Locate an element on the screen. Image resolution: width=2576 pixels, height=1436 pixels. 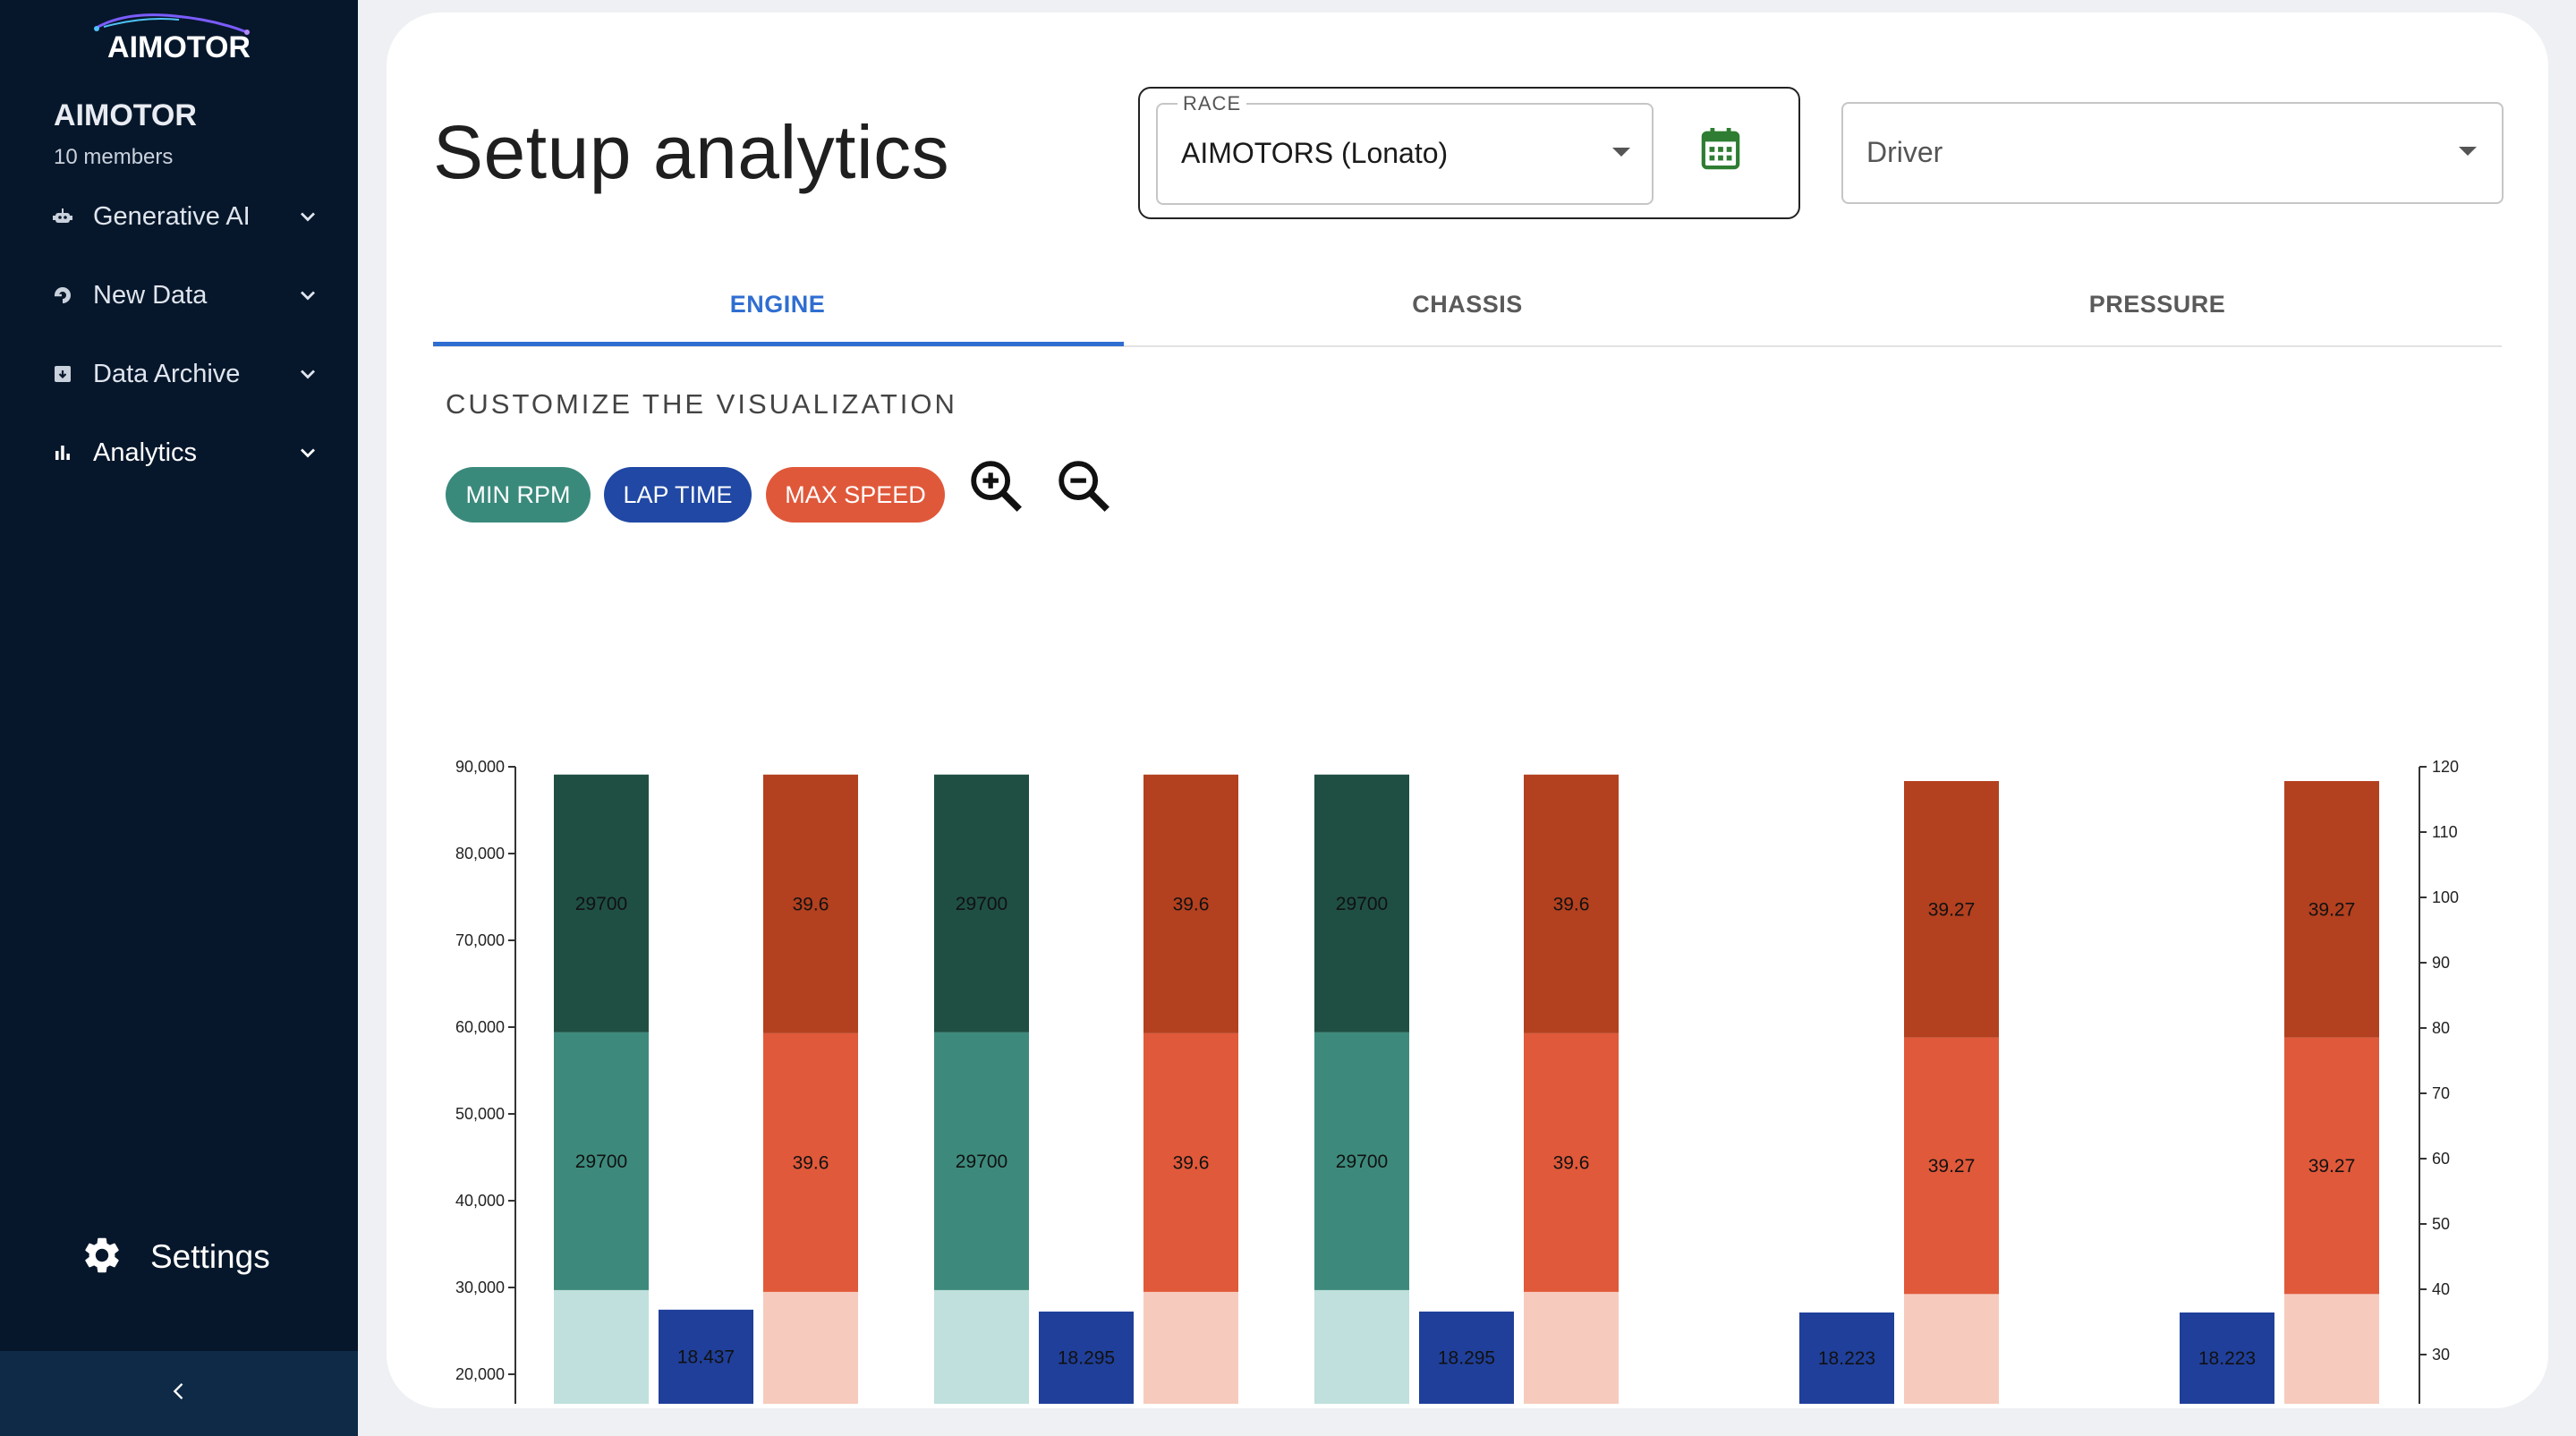
robot-icon is located at coordinates (63, 216).